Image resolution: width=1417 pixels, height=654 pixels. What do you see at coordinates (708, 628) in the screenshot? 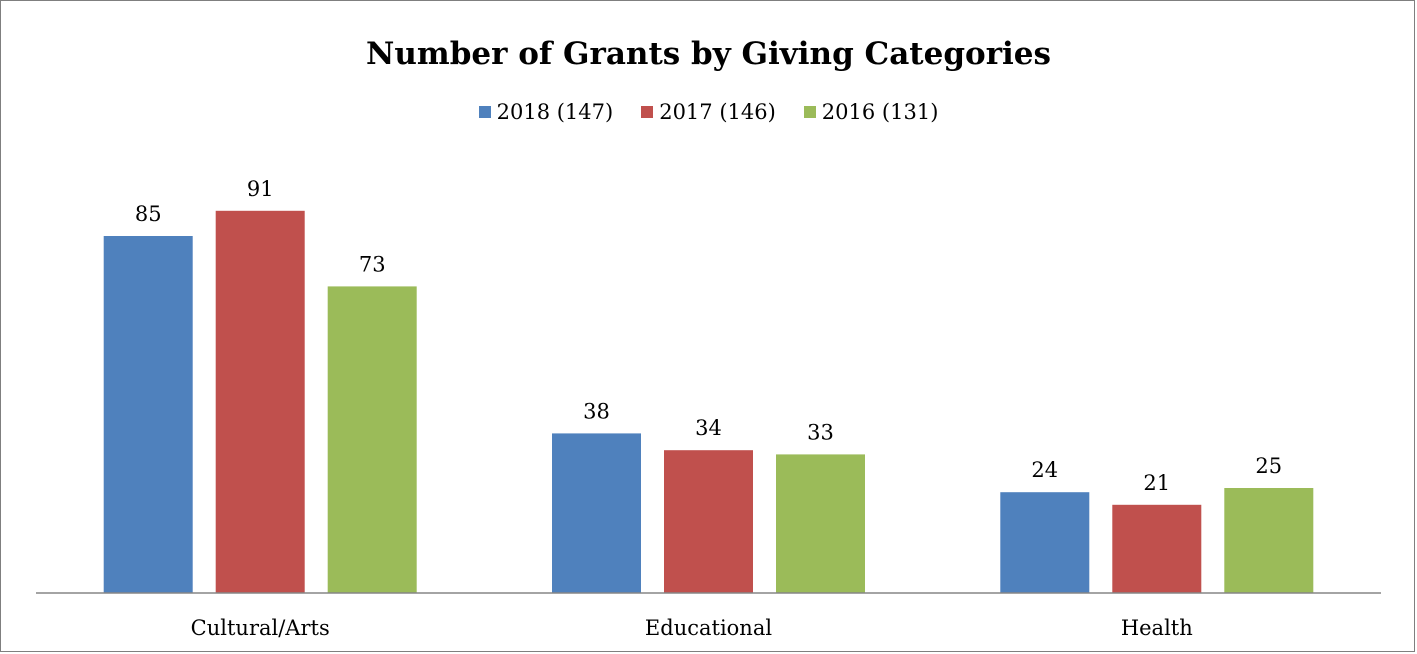
I see `category-label-1: Educational` at bounding box center [708, 628].